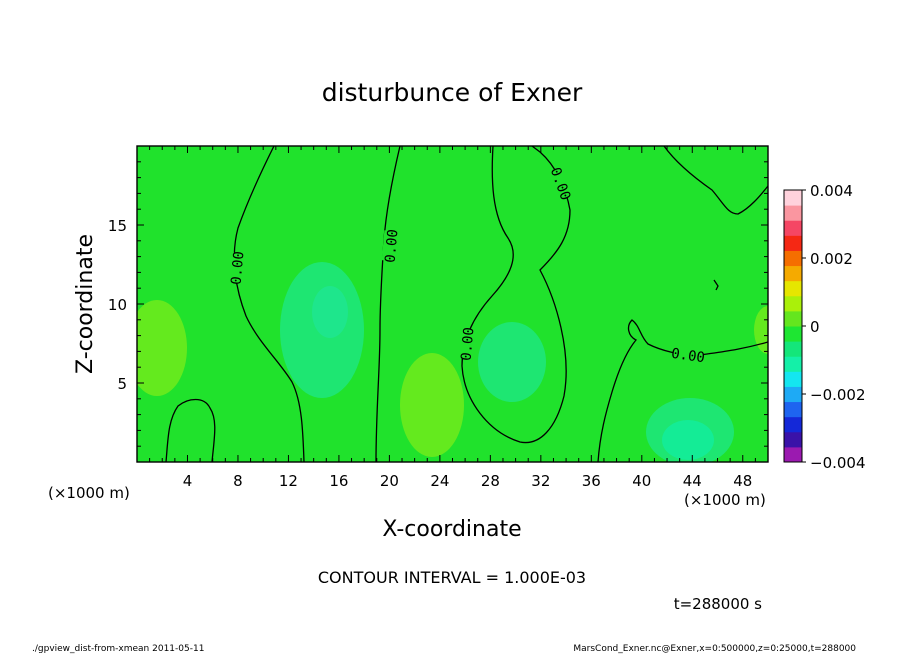  I want to click on x-tick-label: 36, so click(591, 481).